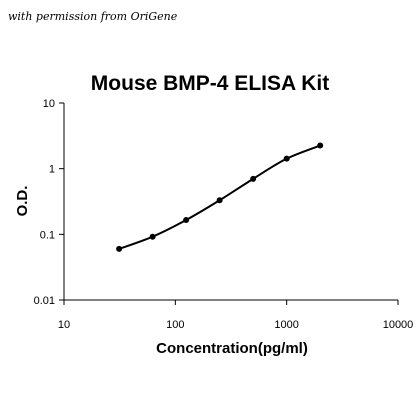 Image resolution: width=420 pixels, height=420 pixels. I want to click on x-tick-label: 10000, so click(398, 325).